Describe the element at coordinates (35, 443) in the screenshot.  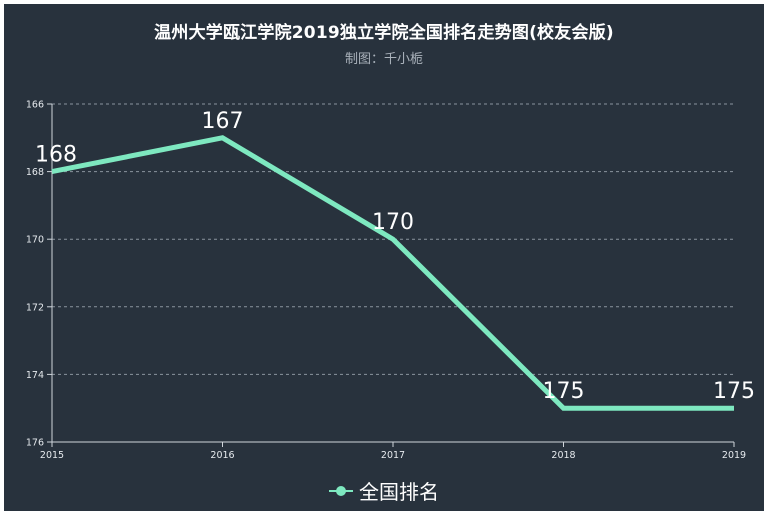
I see `y-tick-label: 176` at that location.